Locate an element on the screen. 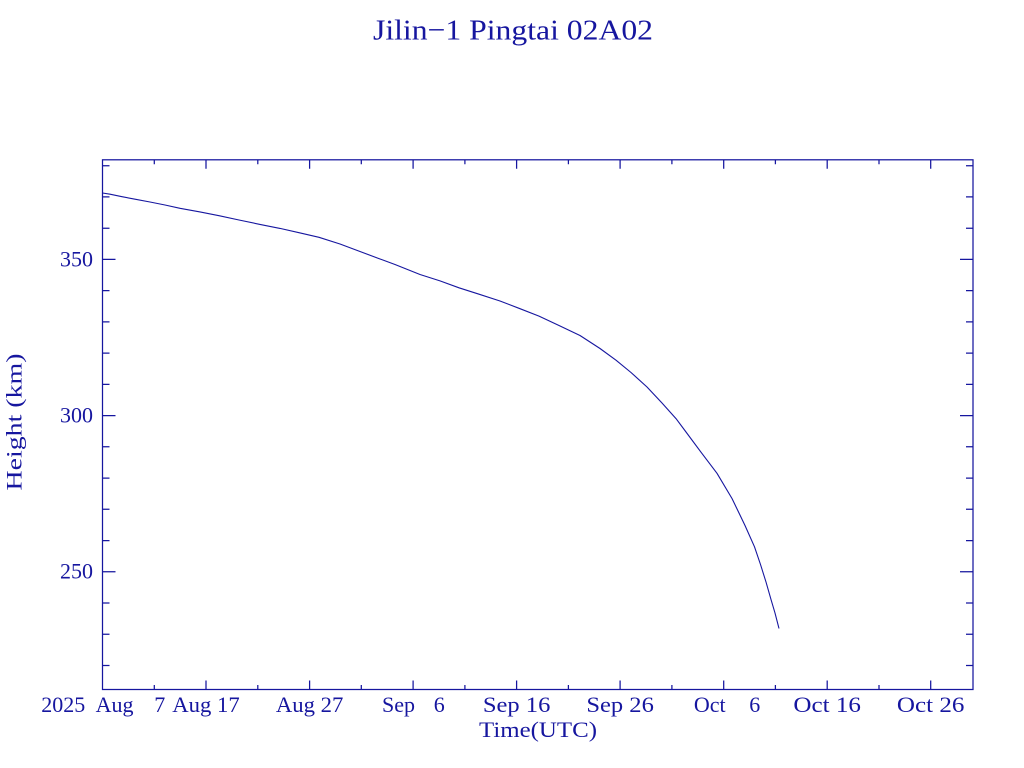  svg-text: Aug 17 is located at coordinates (206, 704).